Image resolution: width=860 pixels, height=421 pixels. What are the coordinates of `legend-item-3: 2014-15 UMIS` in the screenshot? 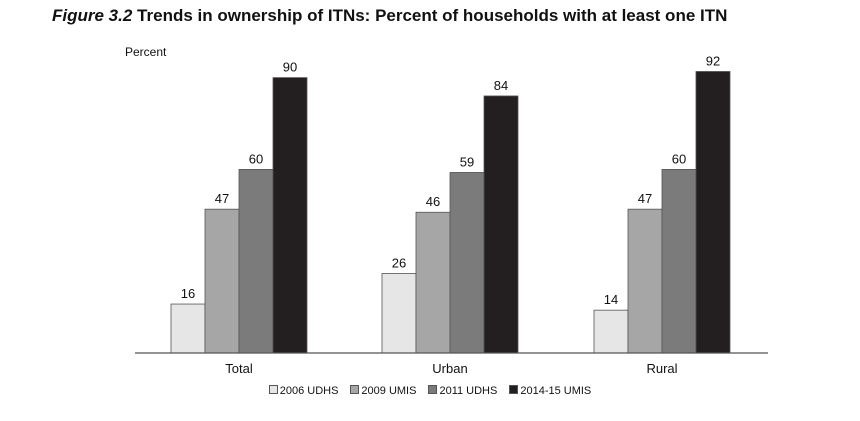 It's located at (550, 391).